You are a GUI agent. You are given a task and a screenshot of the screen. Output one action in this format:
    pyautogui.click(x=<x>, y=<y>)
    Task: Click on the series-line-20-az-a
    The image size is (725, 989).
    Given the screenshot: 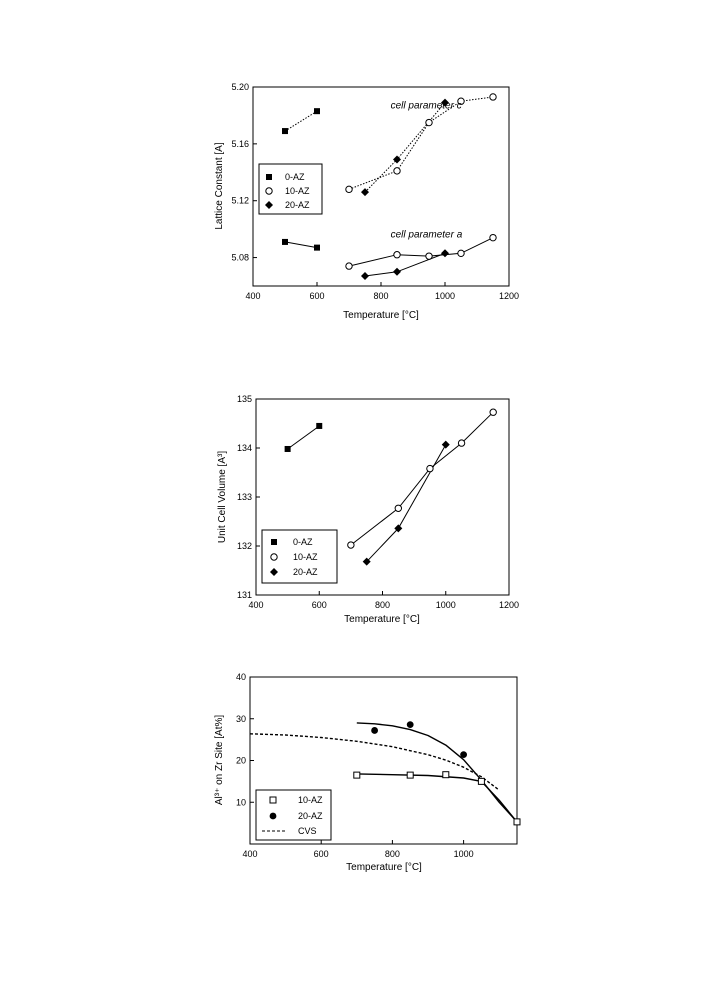 What is the action you would take?
    pyautogui.click(x=405, y=264)
    